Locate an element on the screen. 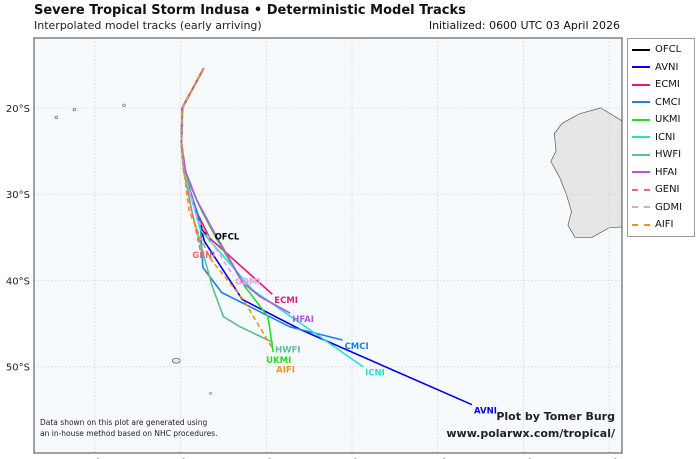  legend-item-hwfi: HWFI is located at coordinates (661, 155).